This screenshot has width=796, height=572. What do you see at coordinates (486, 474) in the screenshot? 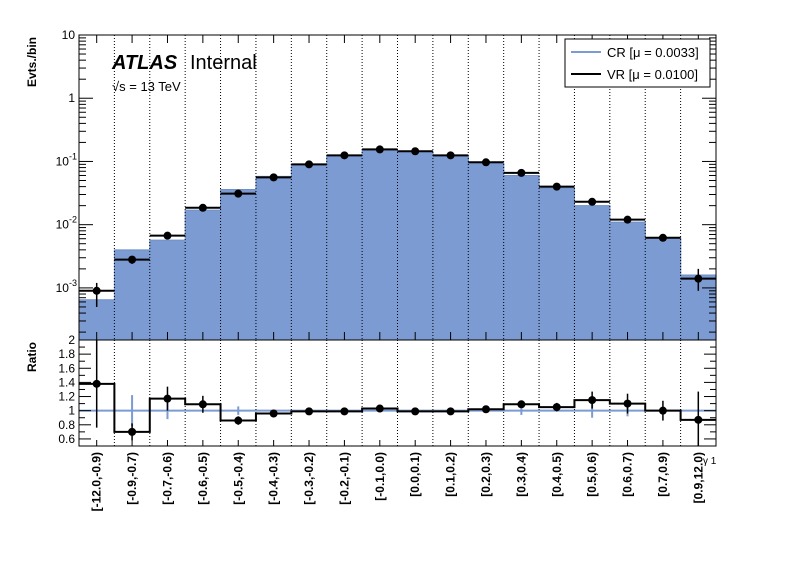
I see `x-tick-label: [0.2,0.3)` at bounding box center [486, 474].